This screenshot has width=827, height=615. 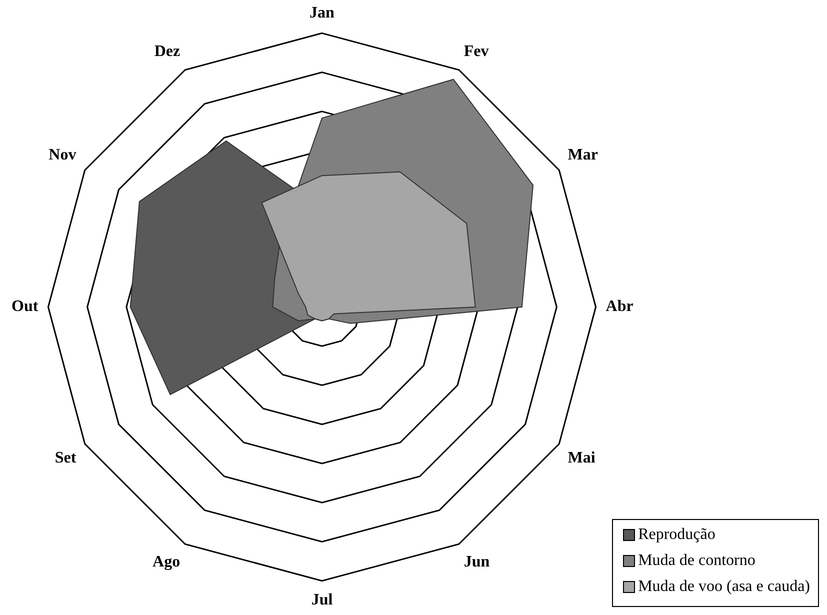 What do you see at coordinates (620, 307) in the screenshot?
I see `spoke-label: Abr` at bounding box center [620, 307].